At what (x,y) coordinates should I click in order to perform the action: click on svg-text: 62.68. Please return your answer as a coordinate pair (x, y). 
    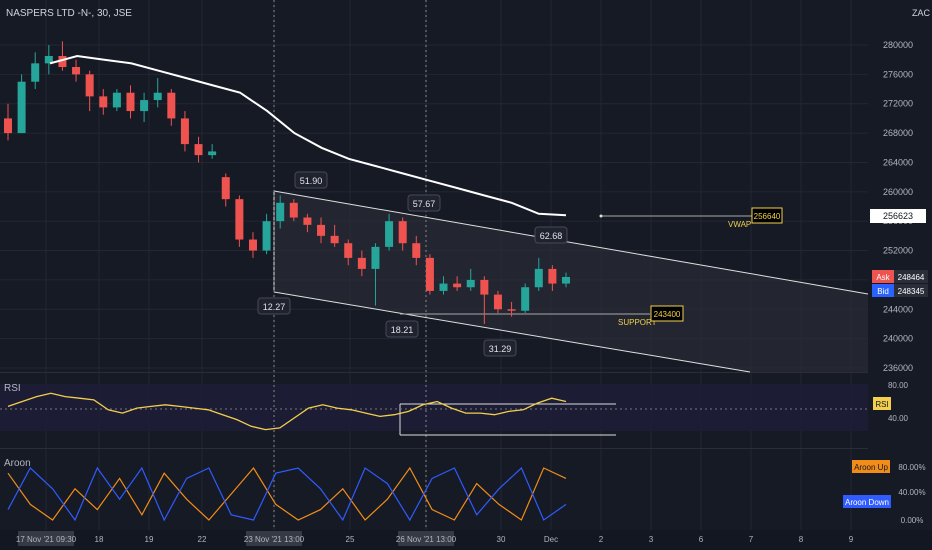
    Looking at the image, I should click on (551, 236).